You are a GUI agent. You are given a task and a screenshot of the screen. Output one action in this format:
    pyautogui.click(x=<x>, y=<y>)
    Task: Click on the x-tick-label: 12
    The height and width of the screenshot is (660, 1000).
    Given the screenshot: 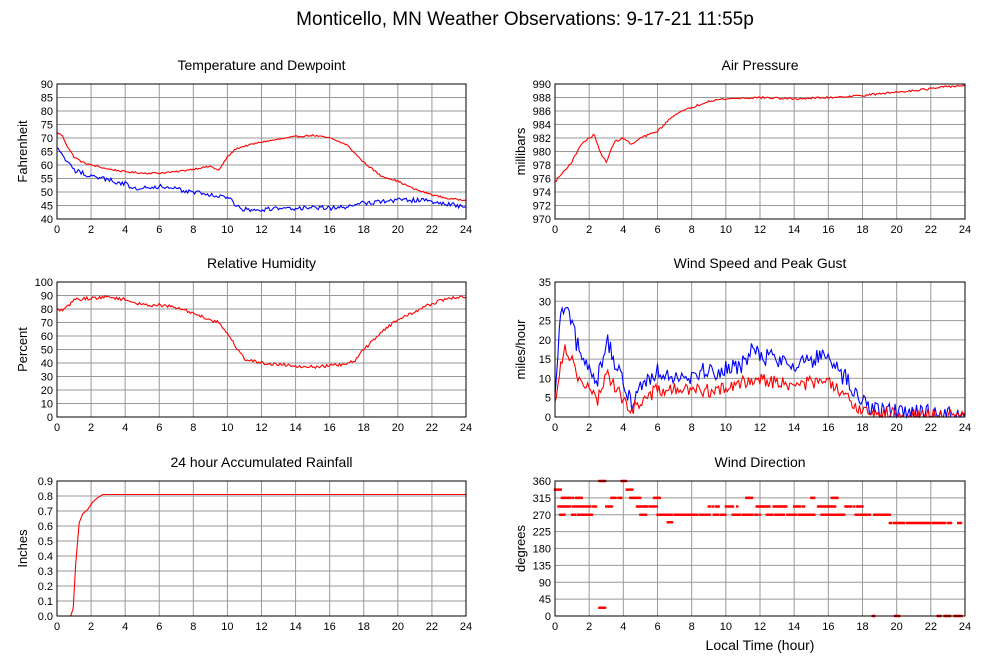 What is the action you would take?
    pyautogui.click(x=760, y=627)
    